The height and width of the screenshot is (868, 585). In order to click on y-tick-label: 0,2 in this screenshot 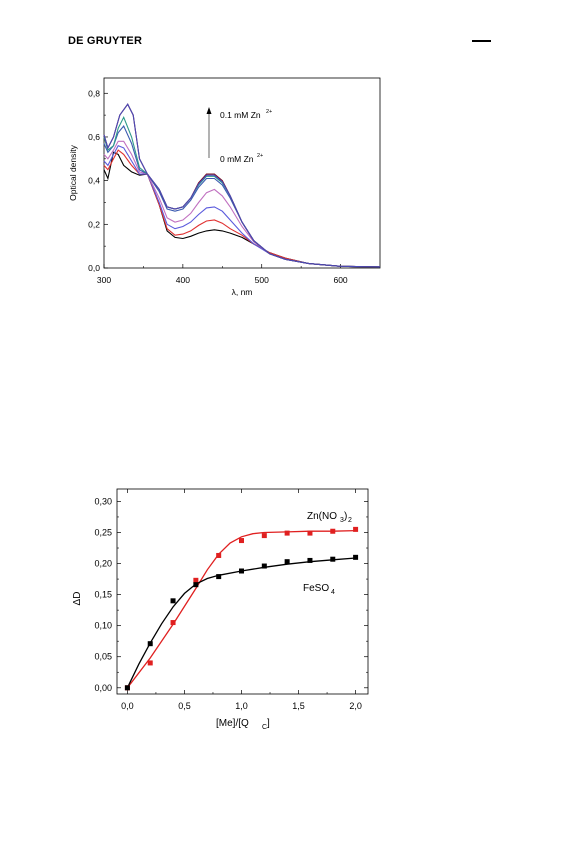, I will do `click(94, 224)`.